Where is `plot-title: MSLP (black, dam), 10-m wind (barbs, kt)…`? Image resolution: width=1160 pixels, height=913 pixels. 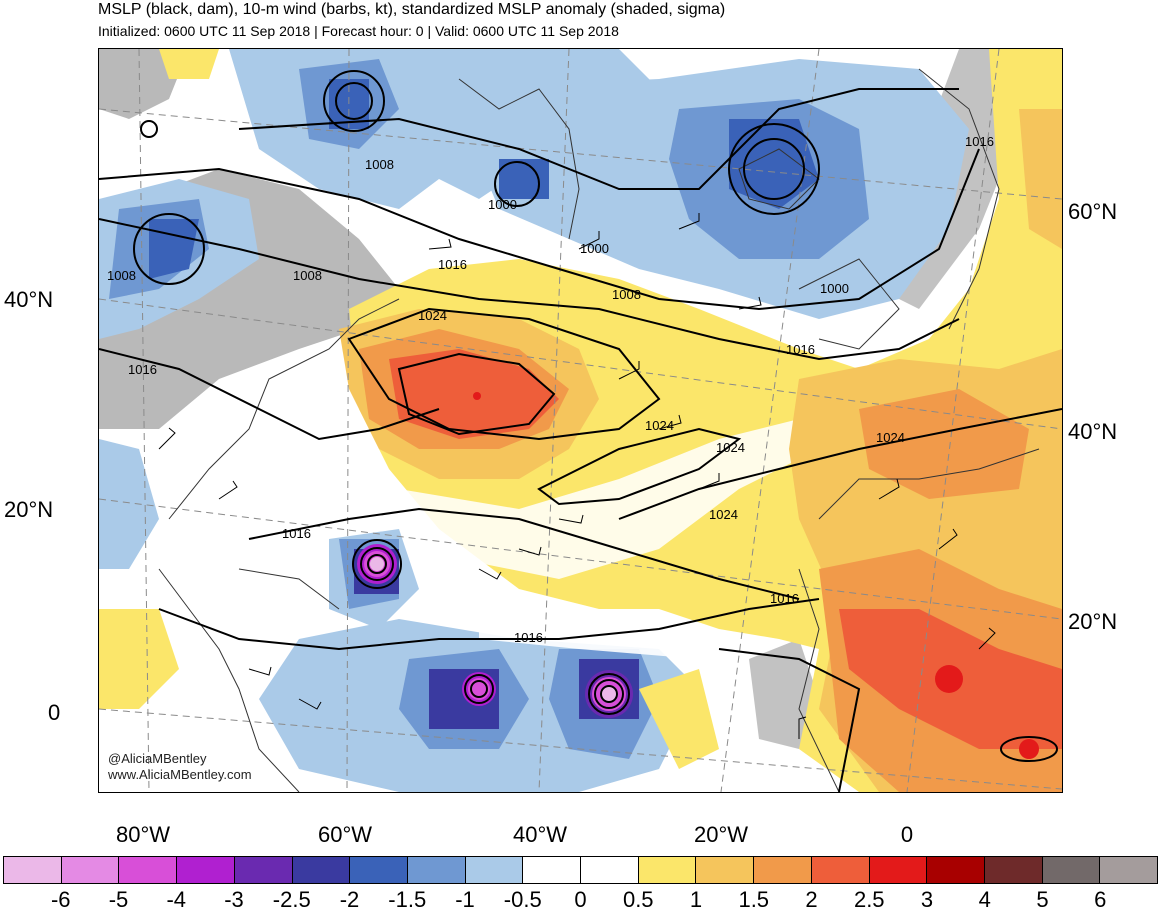
plot-title: MSLP (black, dam), 10-m wind (barbs, kt)… is located at coordinates (412, 9).